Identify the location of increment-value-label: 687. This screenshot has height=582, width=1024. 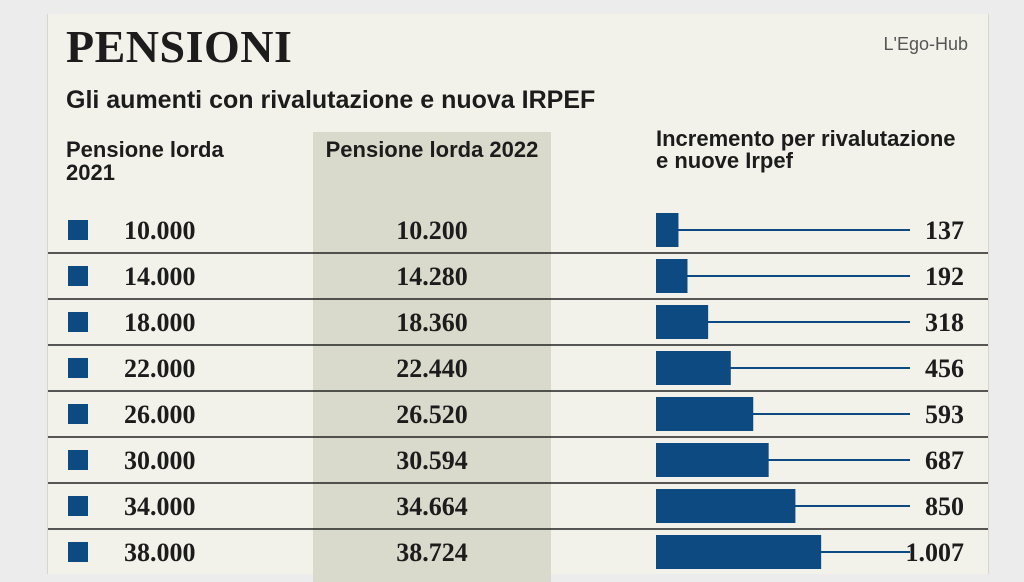
(944, 460).